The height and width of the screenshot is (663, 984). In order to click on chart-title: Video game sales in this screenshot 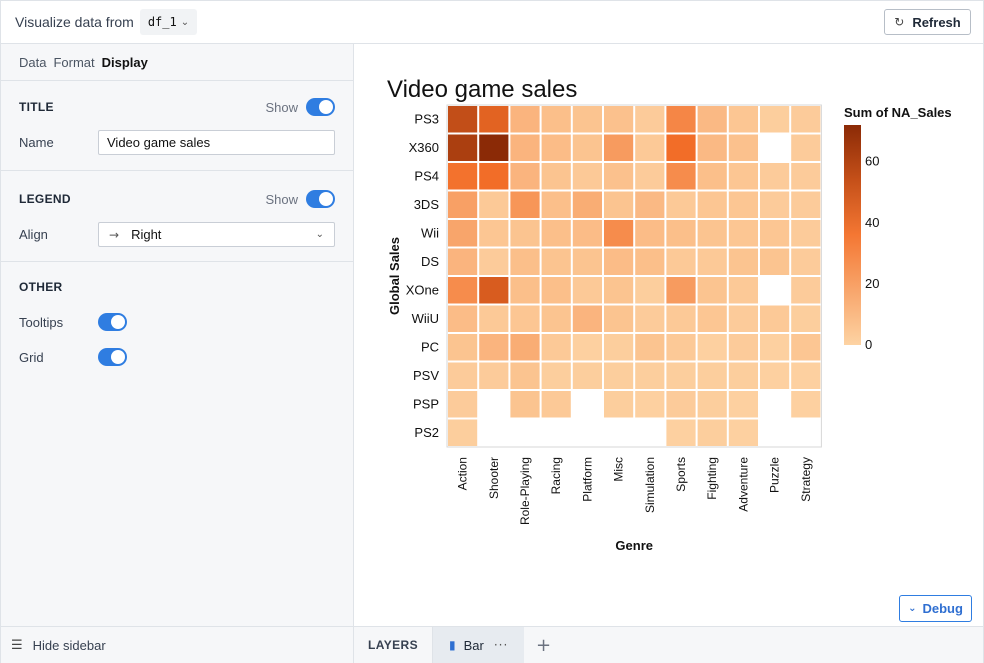, I will do `click(482, 89)`.